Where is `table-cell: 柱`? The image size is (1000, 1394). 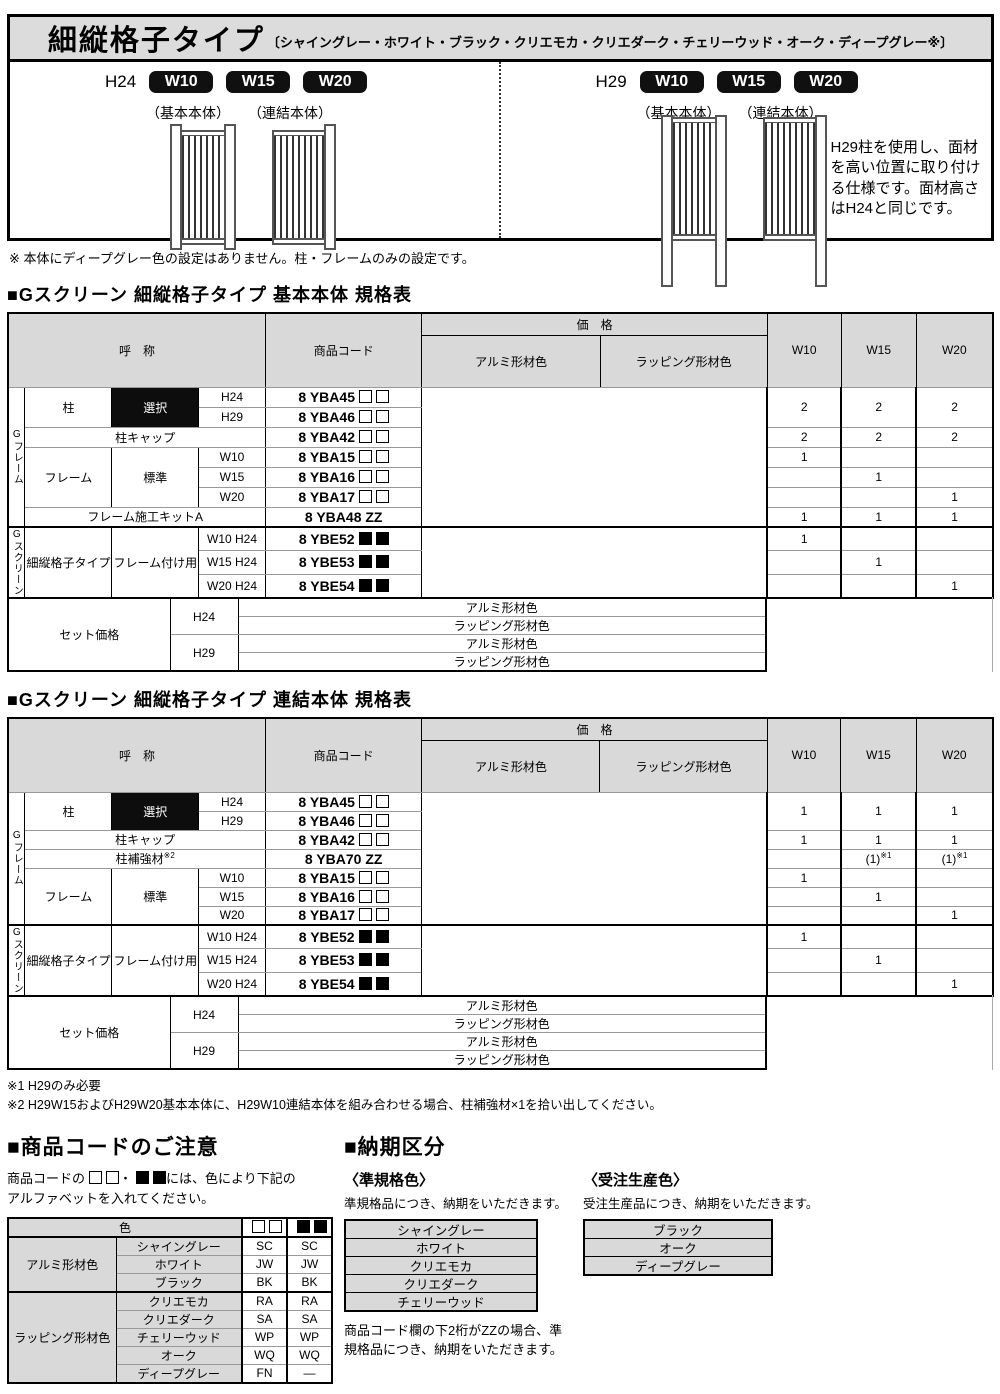
table-cell: 柱 is located at coordinates (68, 811).